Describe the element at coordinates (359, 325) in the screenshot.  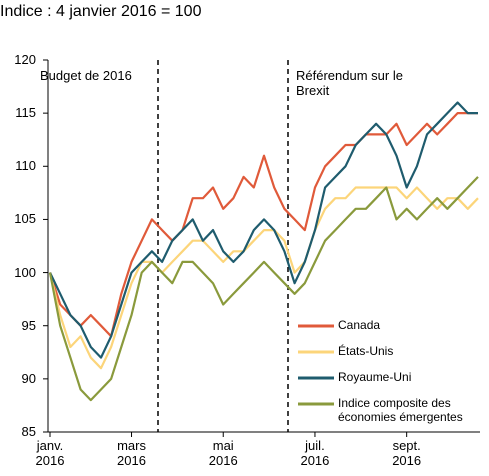
I see `legend-label: Canada` at that location.